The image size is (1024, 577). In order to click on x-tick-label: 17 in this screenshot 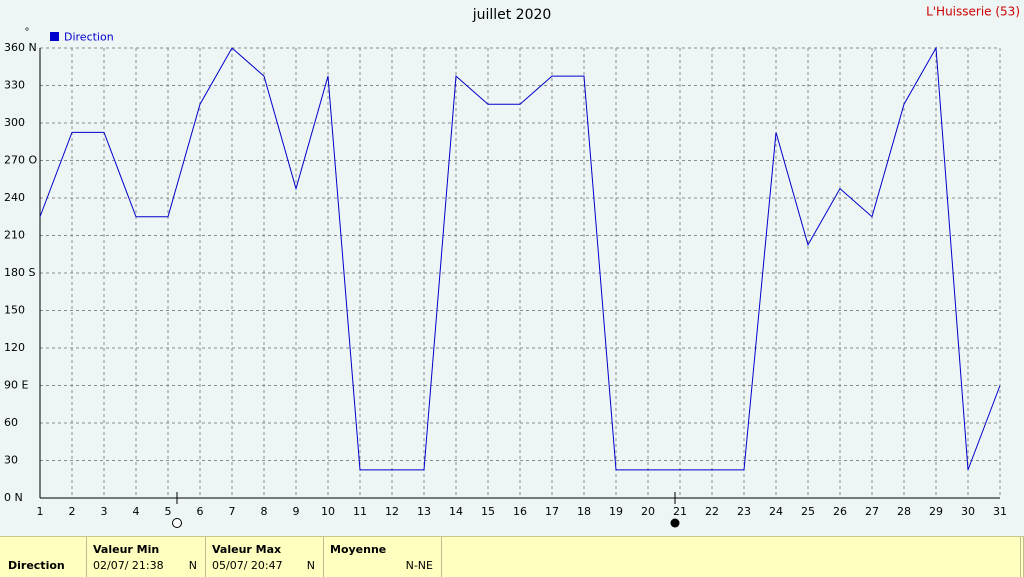, I will do `click(552, 511)`.